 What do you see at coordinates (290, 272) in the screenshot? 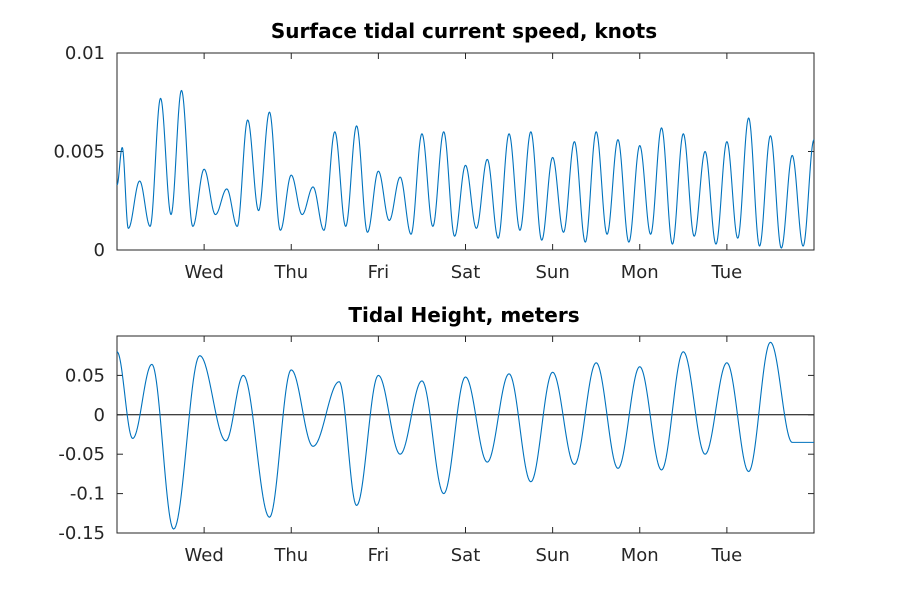
I see `current-speed-x-tick-label: Thu` at bounding box center [290, 272].